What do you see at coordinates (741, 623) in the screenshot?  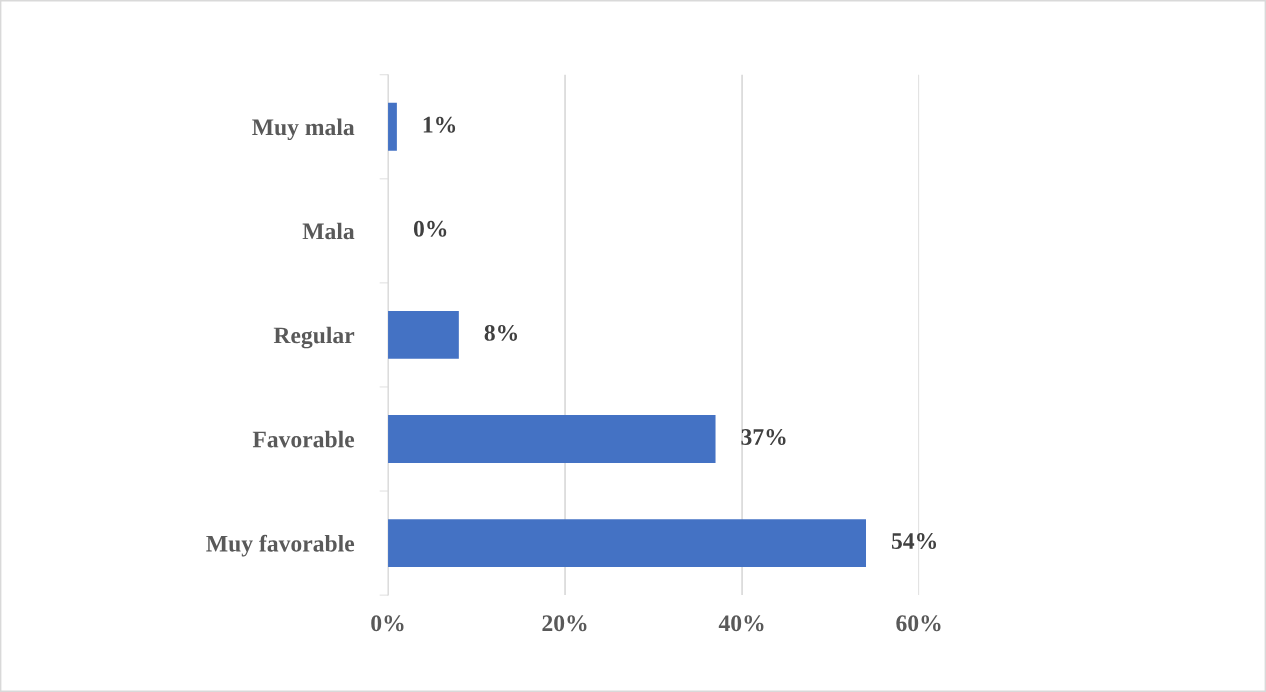 I see `x-tick-label: 40%` at bounding box center [741, 623].